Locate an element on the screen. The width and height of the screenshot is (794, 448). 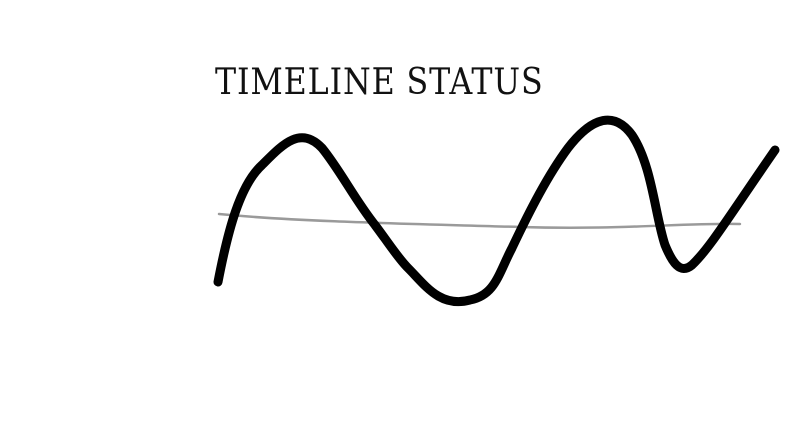
page-title: TIMELINE STATUS is located at coordinates (379, 82).